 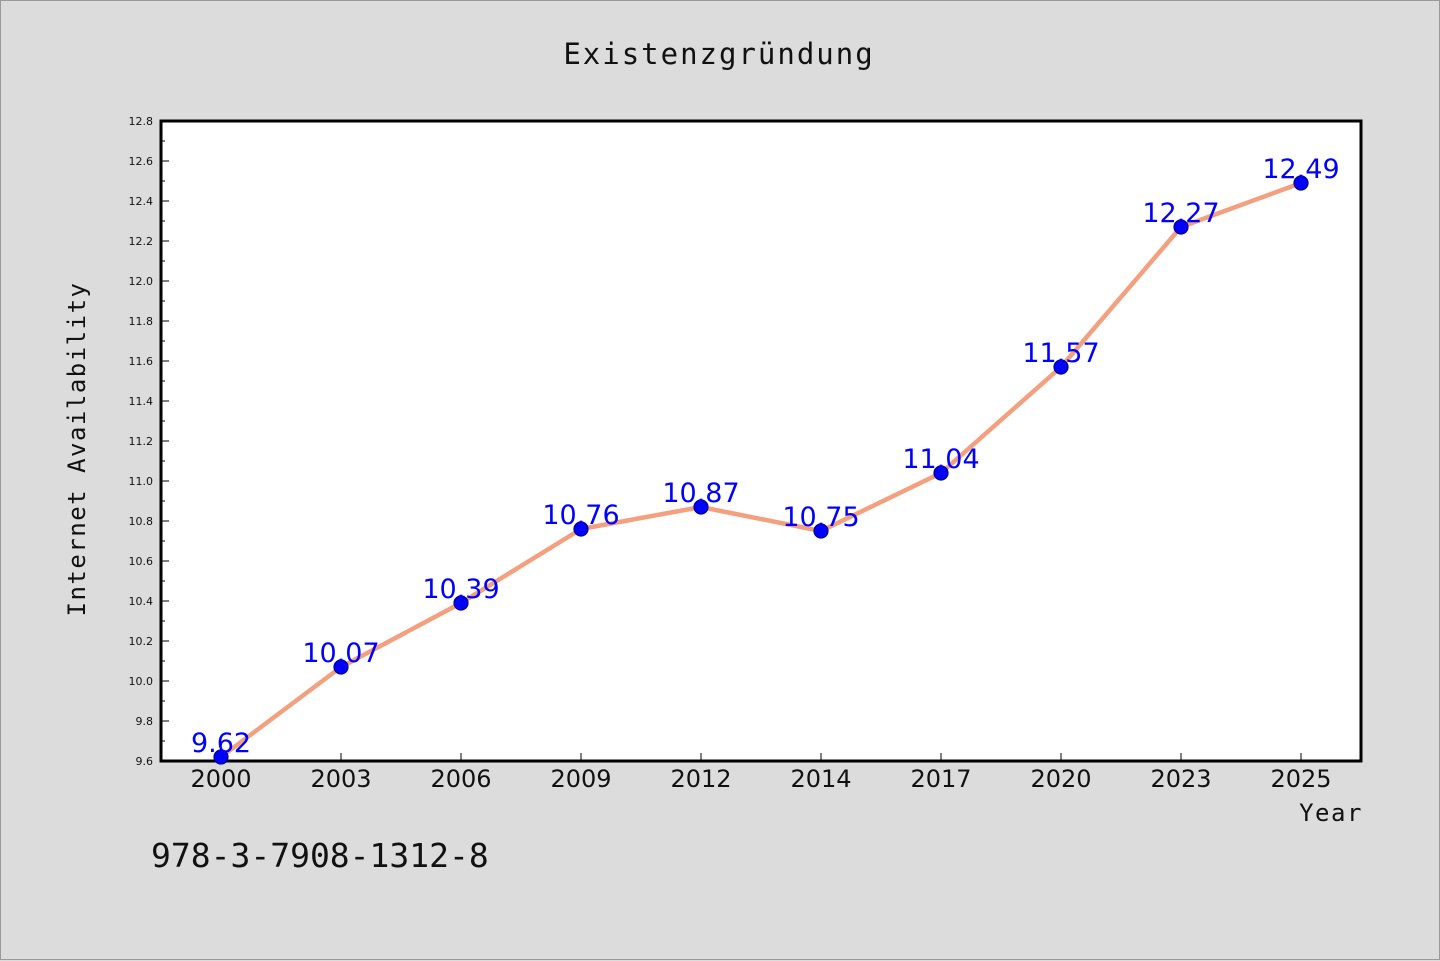 What do you see at coordinates (718, 54) in the screenshot?
I see `chart-title: Existenzgründung` at bounding box center [718, 54].